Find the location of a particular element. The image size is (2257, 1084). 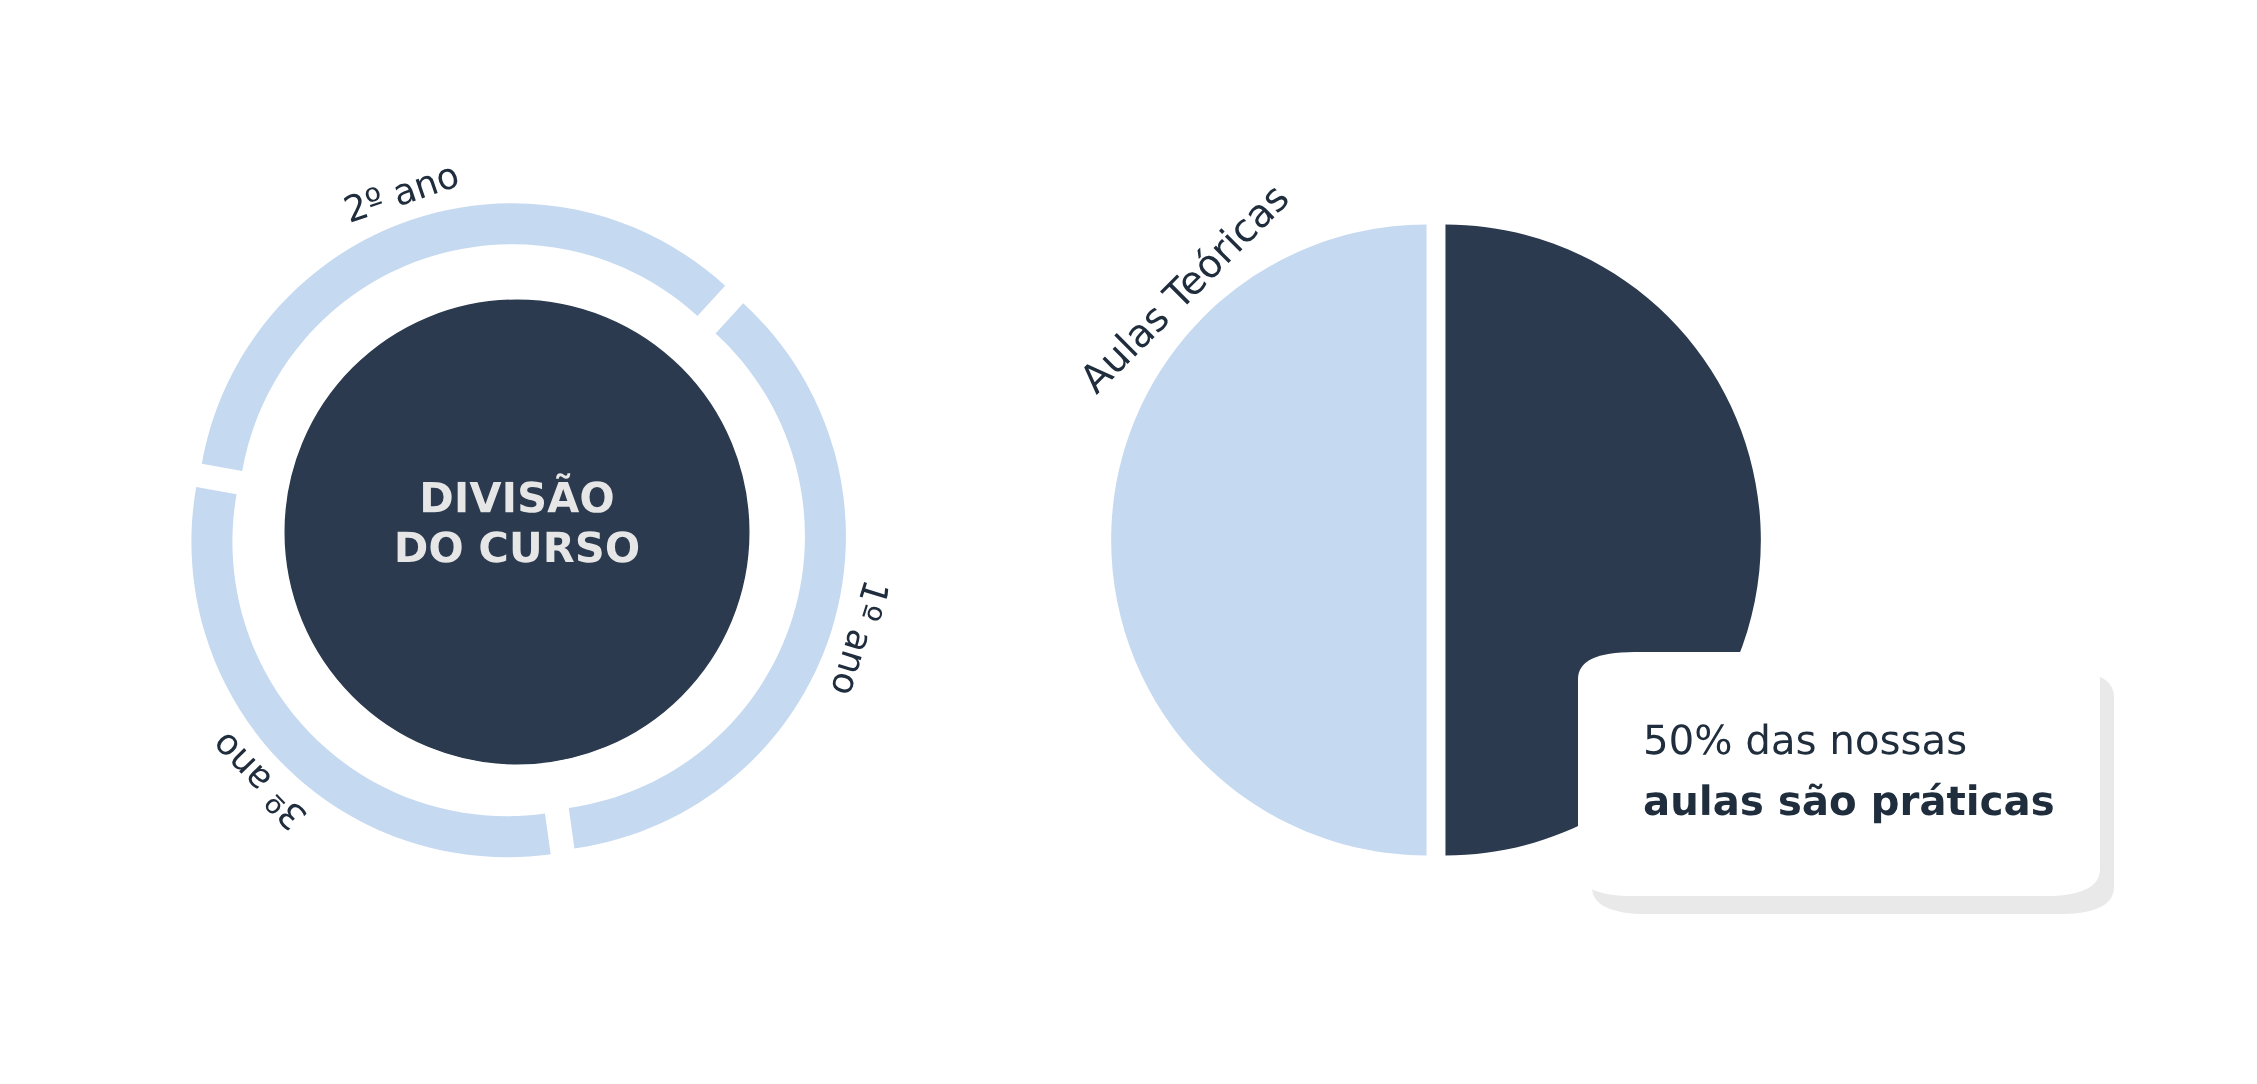

text: 50% das nossas is located at coordinates (1806, 739).